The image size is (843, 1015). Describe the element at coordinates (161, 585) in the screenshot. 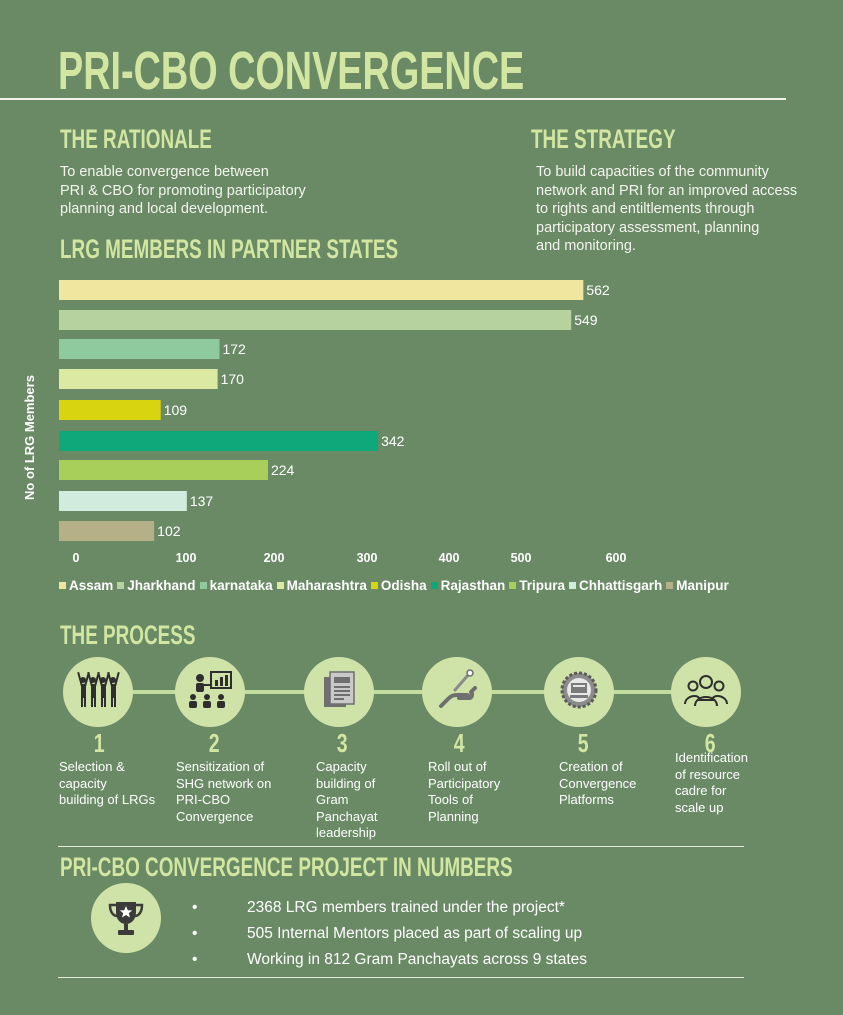

I see `legend-label: Jharkhand` at that location.